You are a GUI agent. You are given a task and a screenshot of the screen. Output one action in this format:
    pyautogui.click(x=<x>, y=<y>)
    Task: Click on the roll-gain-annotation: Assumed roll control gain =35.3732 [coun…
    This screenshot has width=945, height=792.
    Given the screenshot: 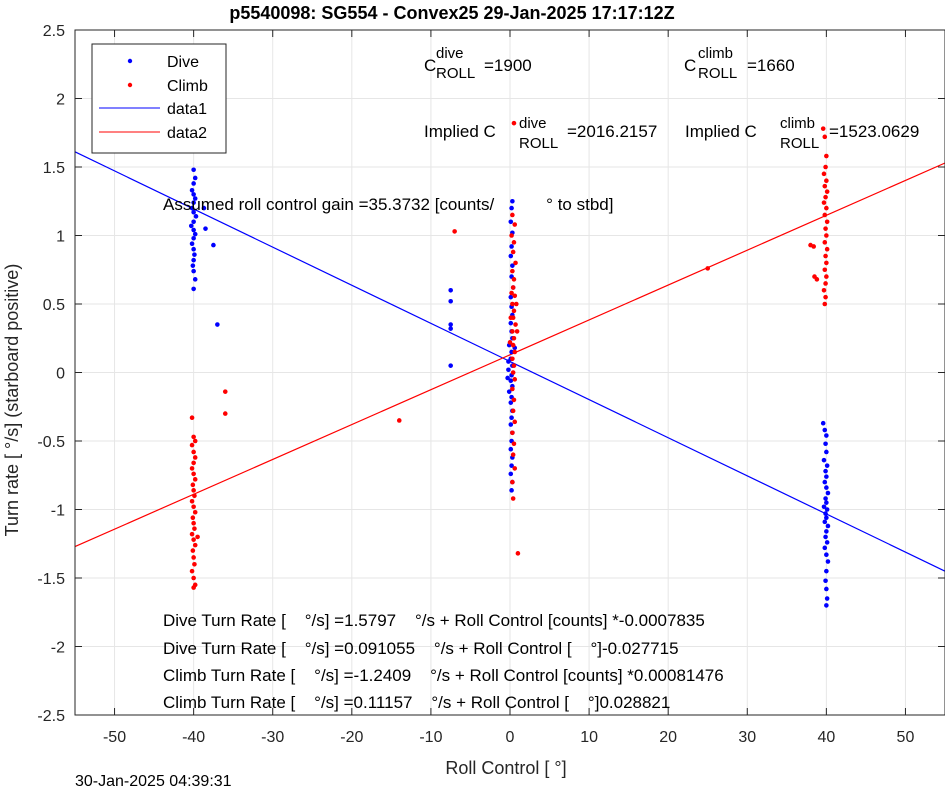 What is the action you would take?
    pyautogui.click(x=388, y=204)
    